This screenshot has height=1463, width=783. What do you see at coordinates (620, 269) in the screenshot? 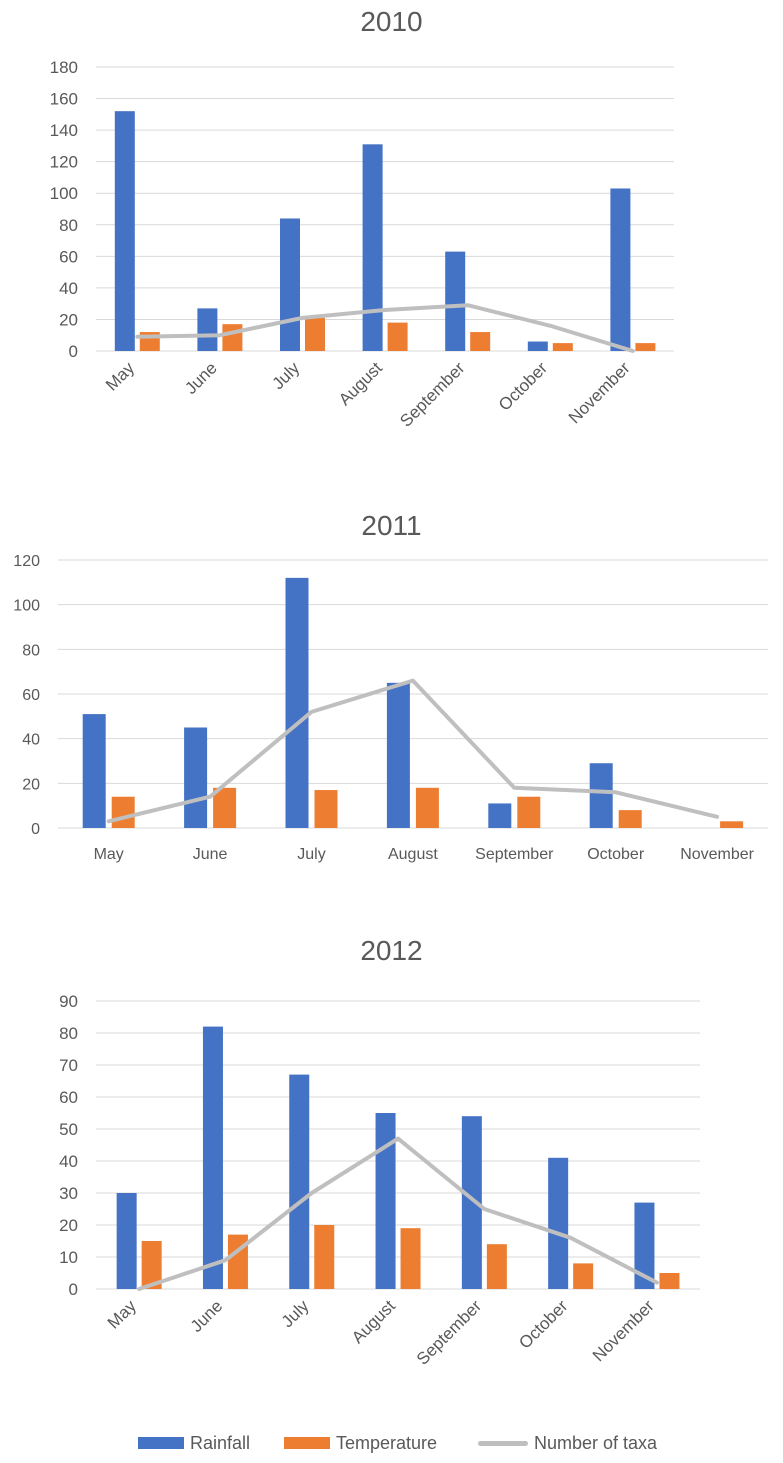
I see `bar-rainfall-2010-november` at bounding box center [620, 269].